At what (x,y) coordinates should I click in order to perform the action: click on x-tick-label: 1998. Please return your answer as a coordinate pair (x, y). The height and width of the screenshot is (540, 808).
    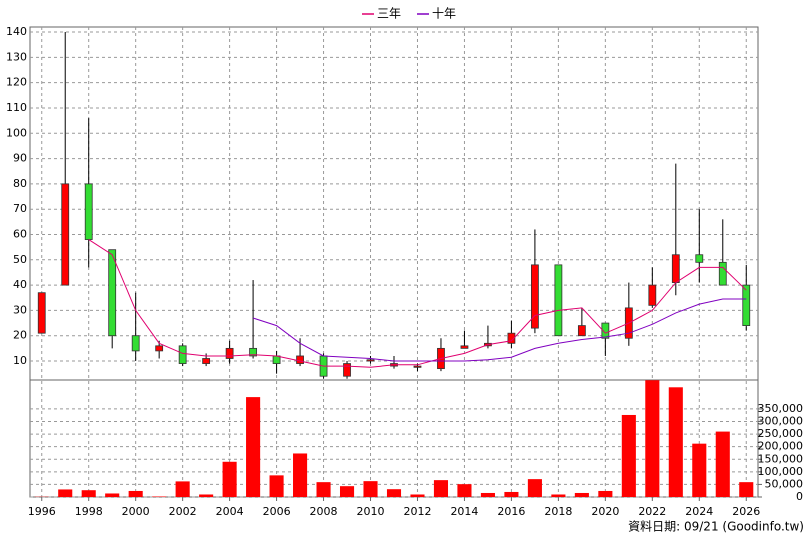
    Looking at the image, I should click on (89, 511).